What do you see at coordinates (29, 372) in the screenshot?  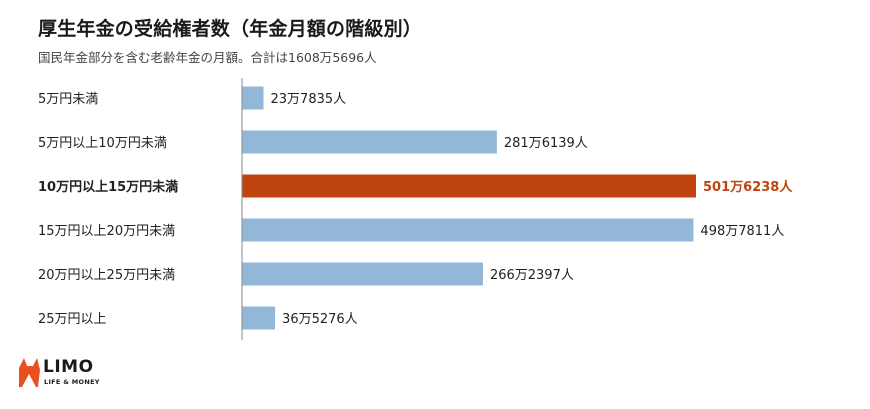 I see `fox-icon` at bounding box center [29, 372].